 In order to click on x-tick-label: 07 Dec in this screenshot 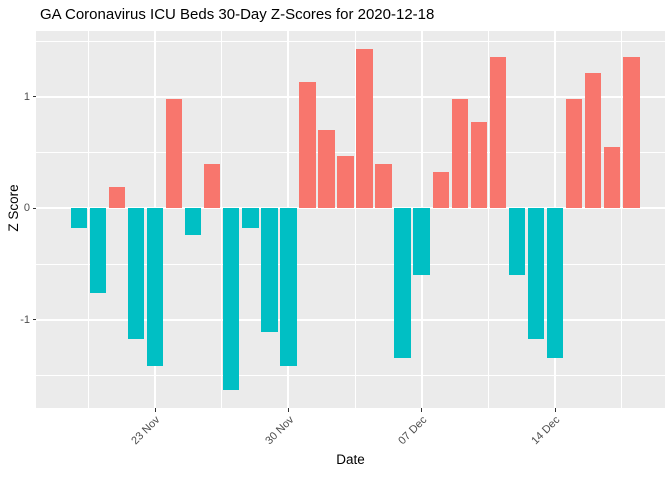, I will do `click(413, 431)`.